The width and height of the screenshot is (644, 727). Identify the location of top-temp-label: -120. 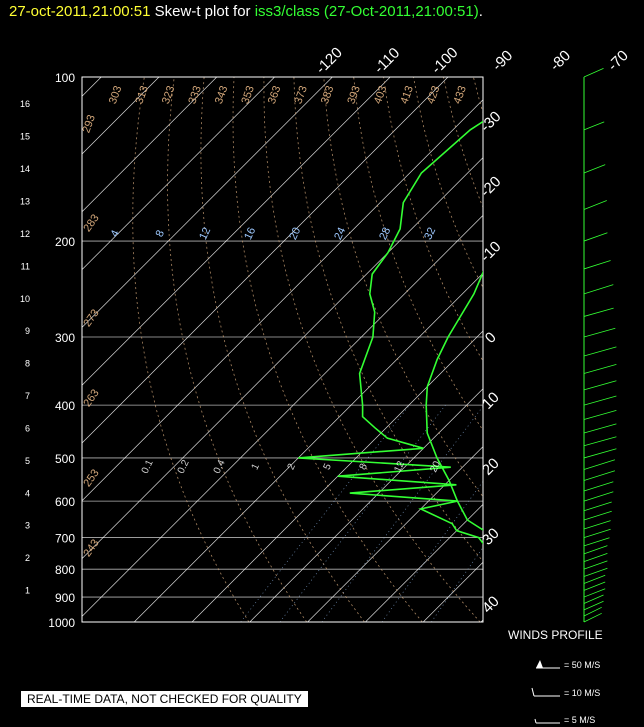
(329, 60).